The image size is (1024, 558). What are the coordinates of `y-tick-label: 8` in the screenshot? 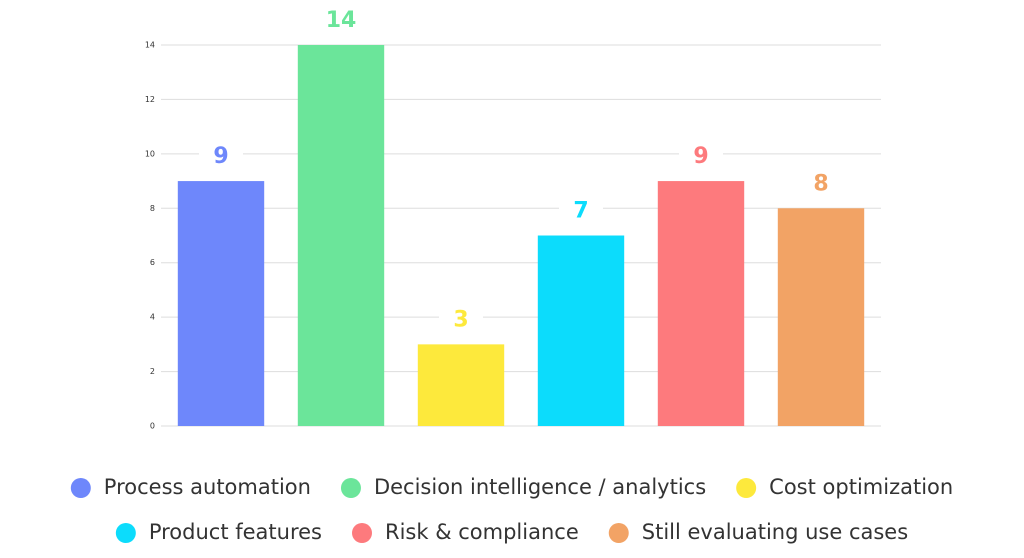 It's located at (152, 208).